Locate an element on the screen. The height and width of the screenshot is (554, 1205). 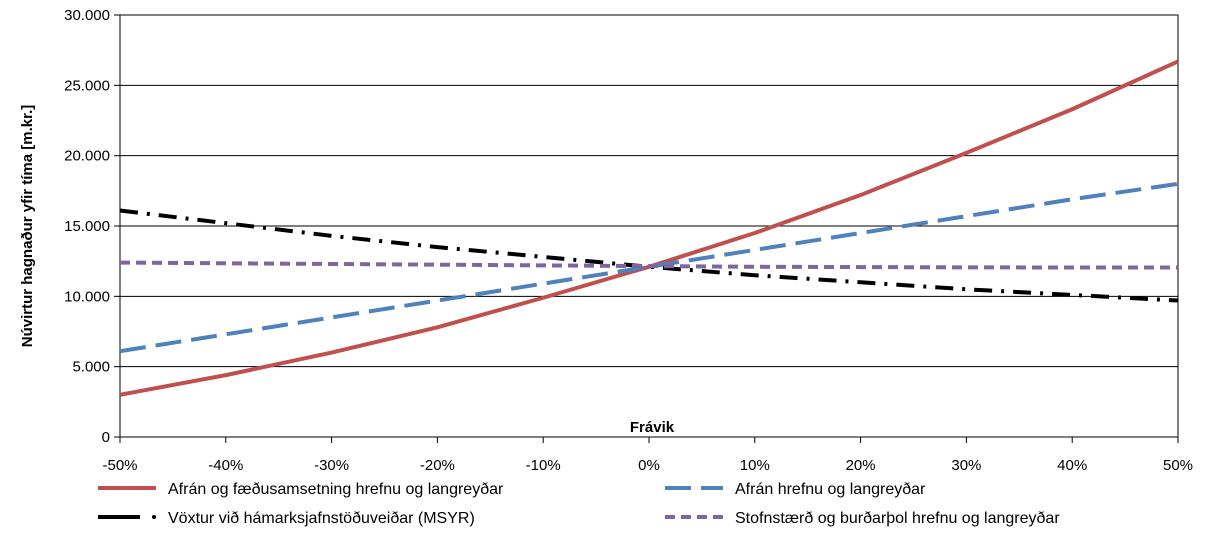
legend-item-2: Vöxtur við hámarksjafnstöðuveiðar (MSYR) is located at coordinates (286, 518).